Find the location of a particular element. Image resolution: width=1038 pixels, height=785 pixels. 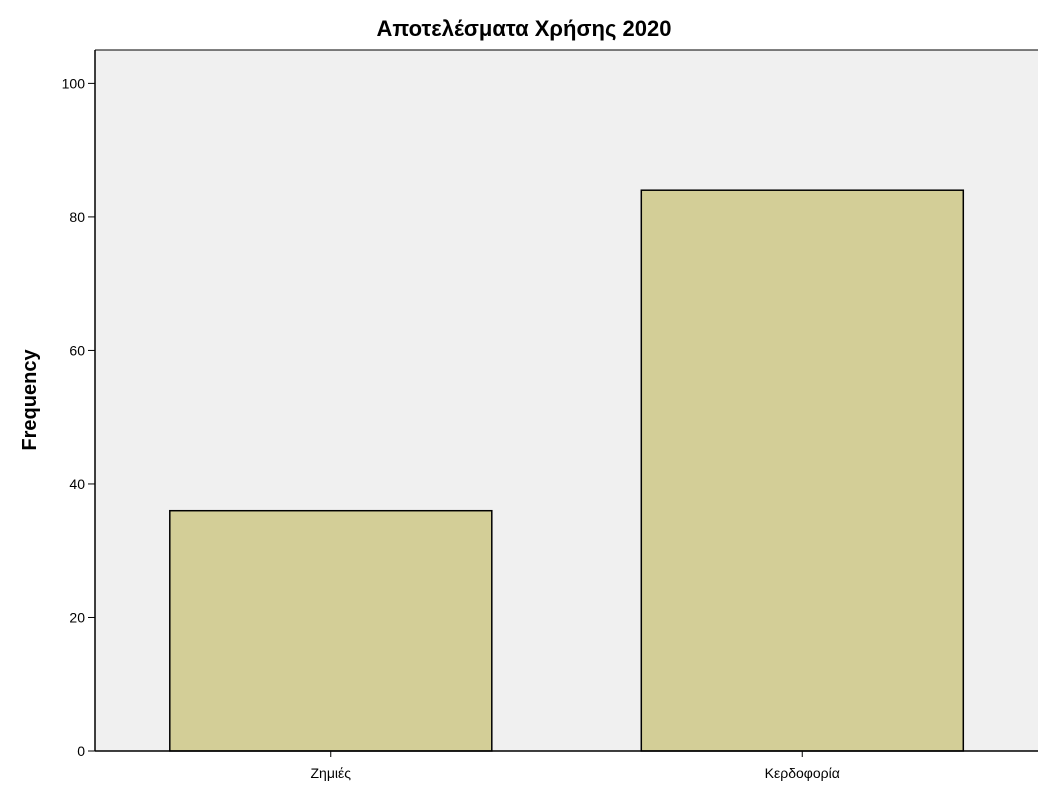

x-tick-label: Κερδοφορία is located at coordinates (802, 773).